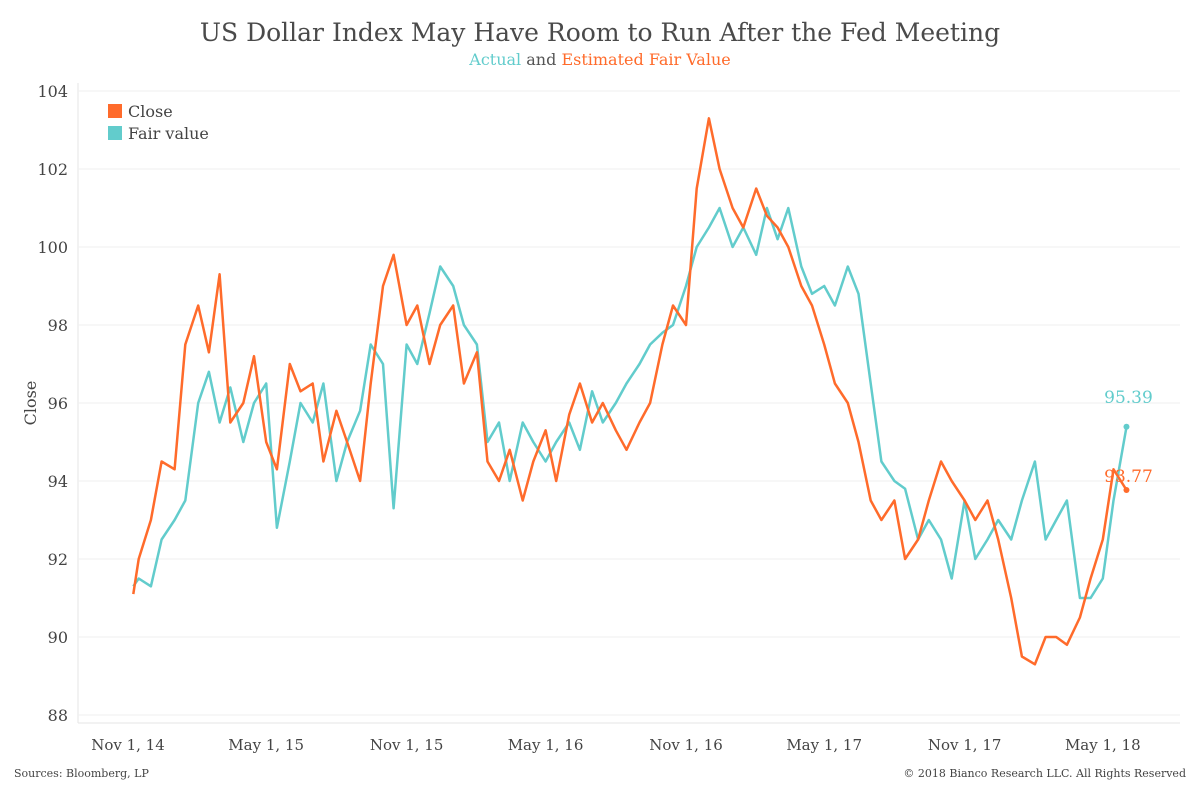 The width and height of the screenshot is (1200, 800). I want to click on fair-value-end-point, so click(1126, 426).